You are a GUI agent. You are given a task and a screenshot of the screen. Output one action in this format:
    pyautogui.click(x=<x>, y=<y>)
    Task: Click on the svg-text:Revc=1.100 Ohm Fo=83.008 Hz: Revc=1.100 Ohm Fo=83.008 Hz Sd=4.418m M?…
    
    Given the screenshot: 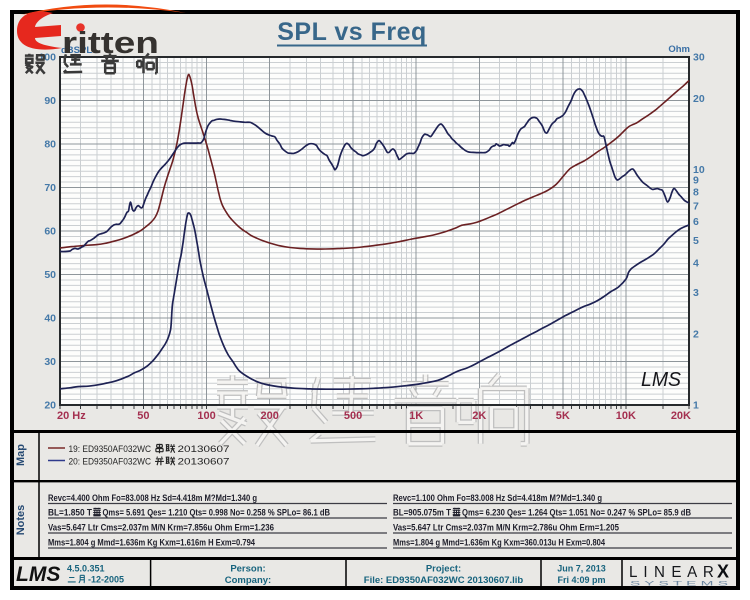 What is the action you would take?
    pyautogui.click(x=497, y=498)
    